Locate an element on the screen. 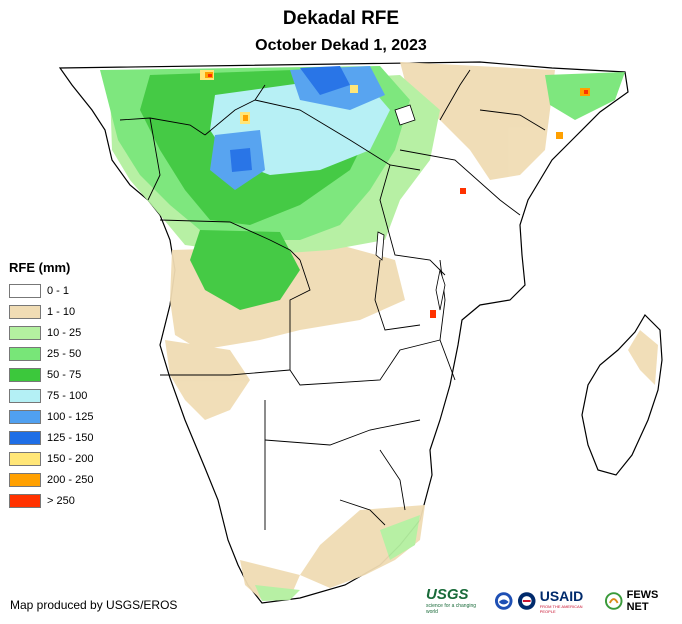 Image resolution: width=682 pixels, height=624 pixels. rain-1-10-madagascar is located at coordinates (643, 357).